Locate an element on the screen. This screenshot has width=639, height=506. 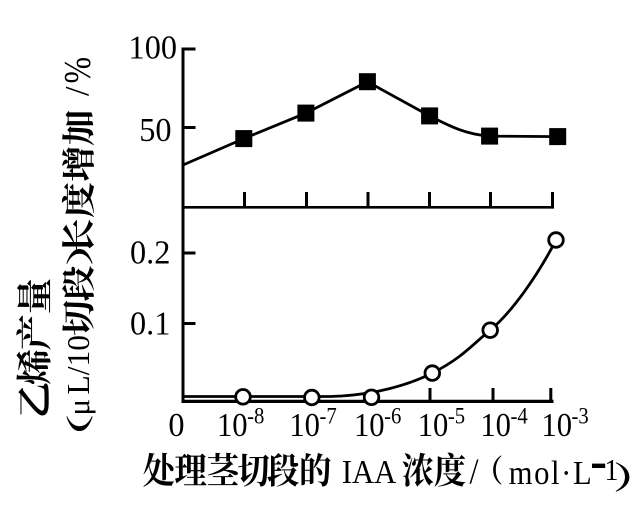
svg-text: 0.1 is located at coordinates (150, 324).